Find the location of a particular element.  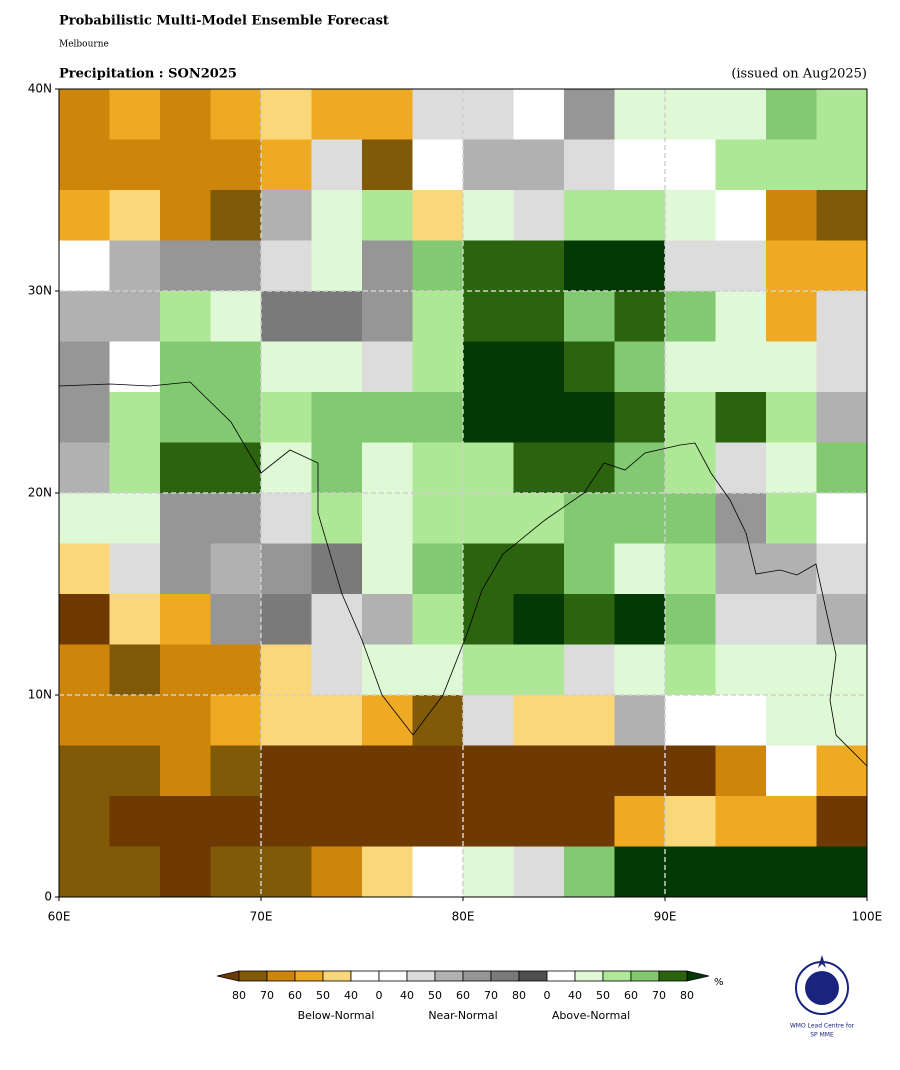

y-tick-label: 0 is located at coordinates (48, 897).